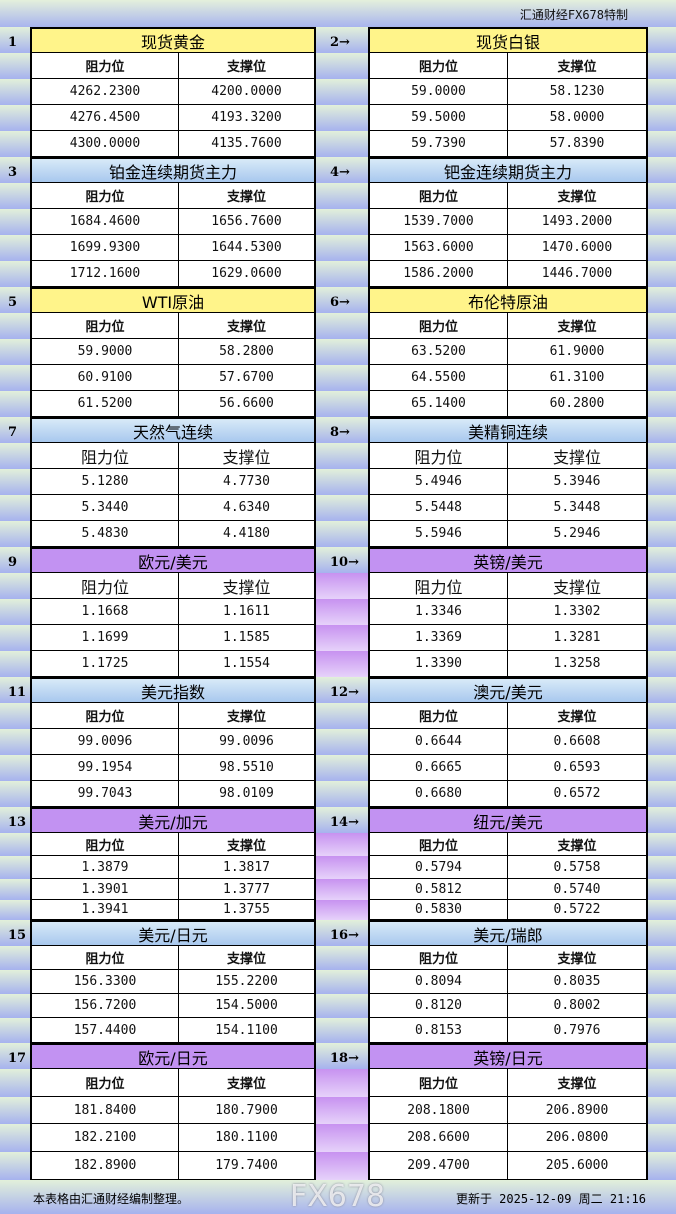 The width and height of the screenshot is (676, 1214). I want to click on instrument-title: 纽元/美元, so click(508, 820).